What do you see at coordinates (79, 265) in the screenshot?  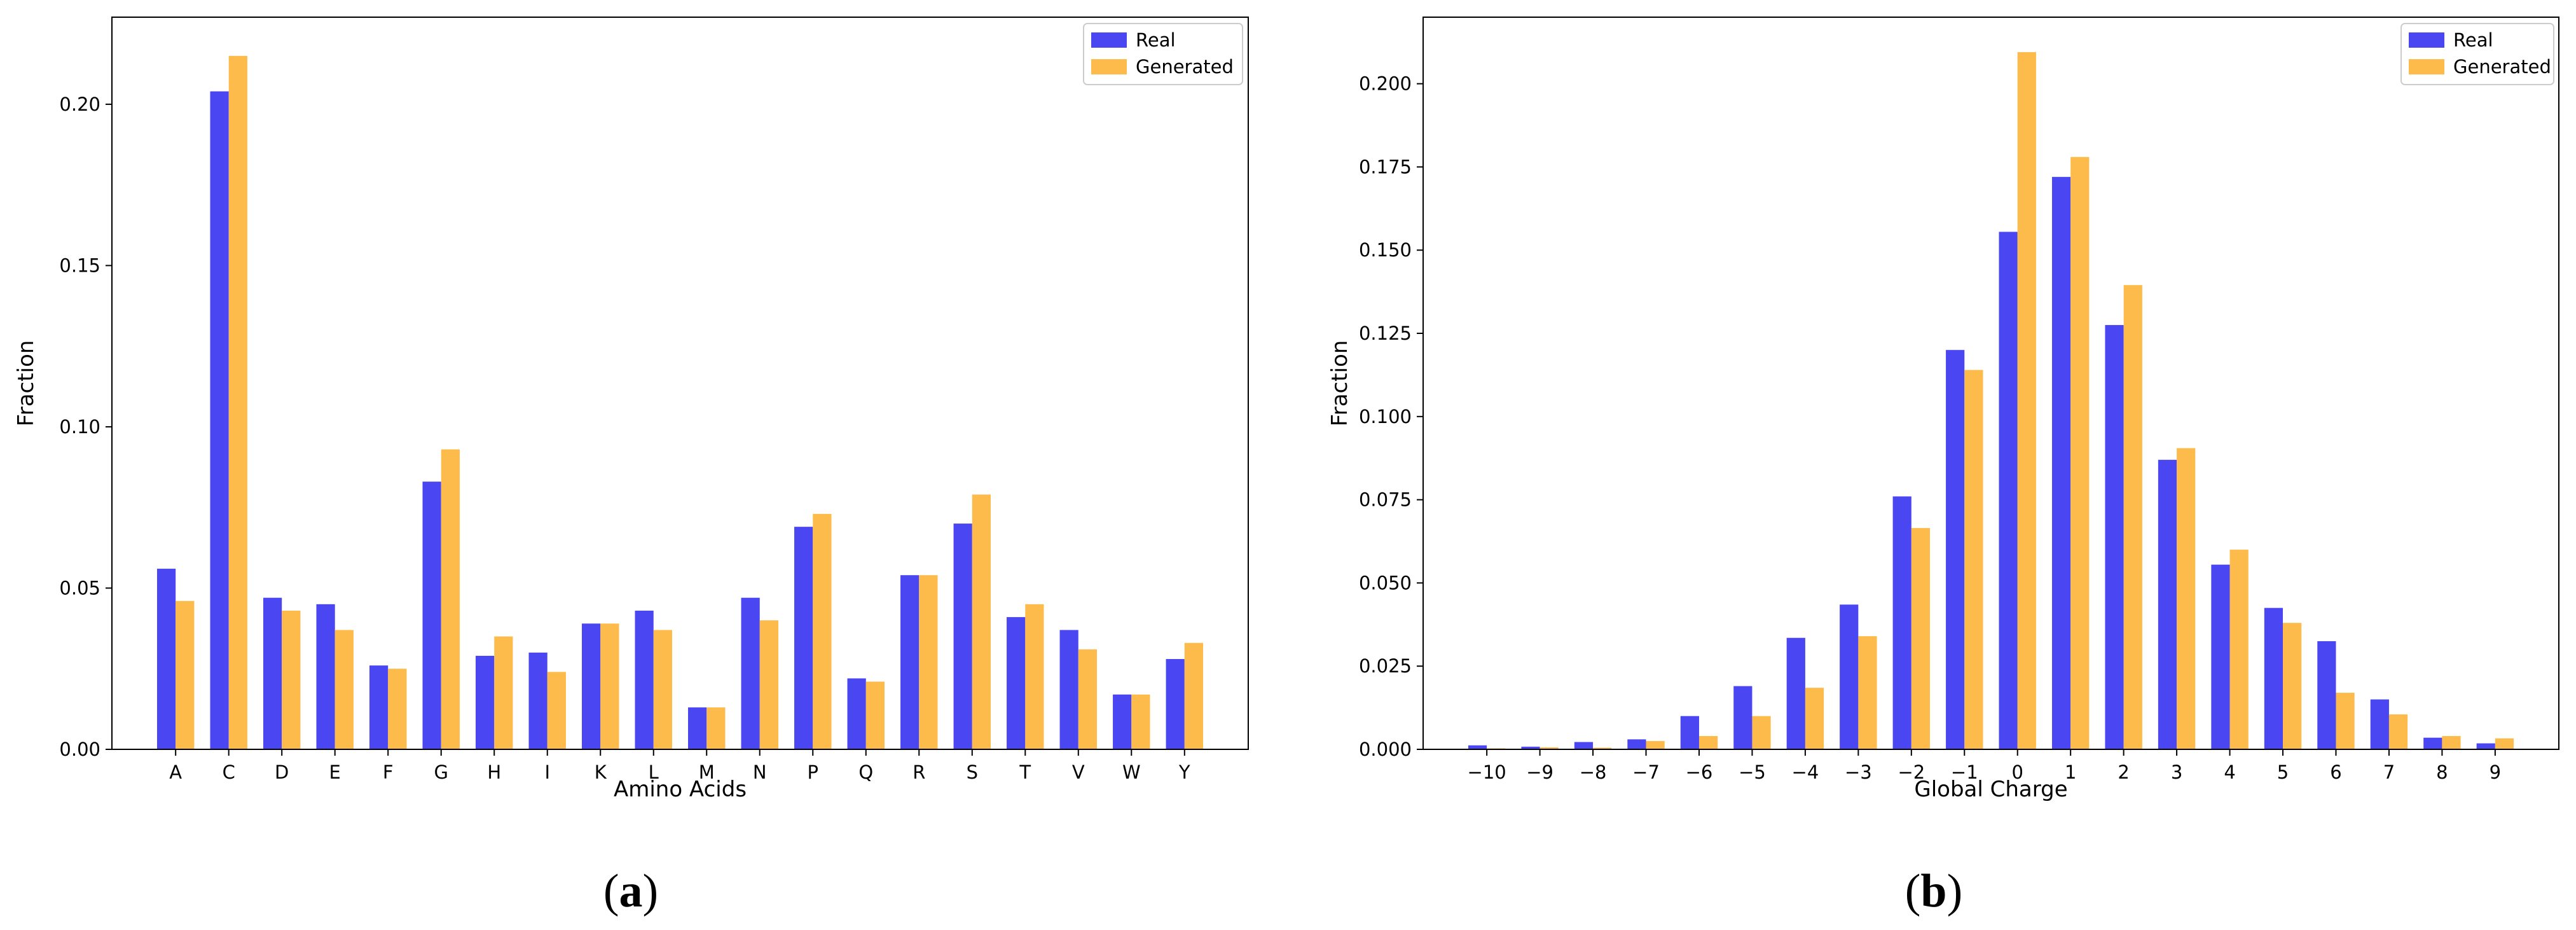 I see `y-tick-label: 0.15` at bounding box center [79, 265].